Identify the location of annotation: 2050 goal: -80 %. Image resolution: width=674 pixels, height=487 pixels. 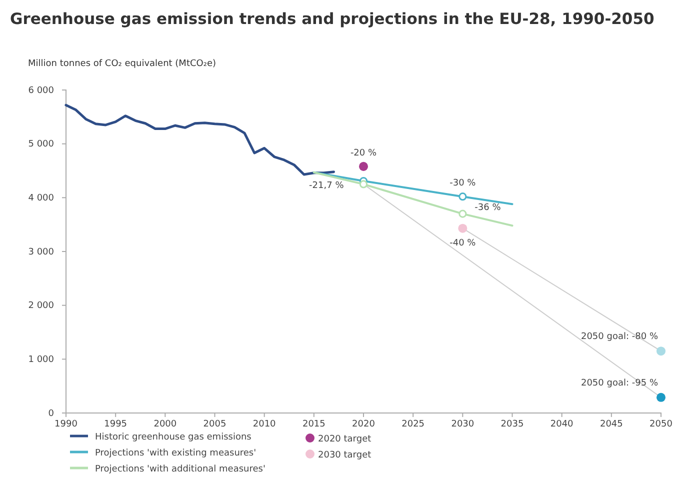
(619, 337).